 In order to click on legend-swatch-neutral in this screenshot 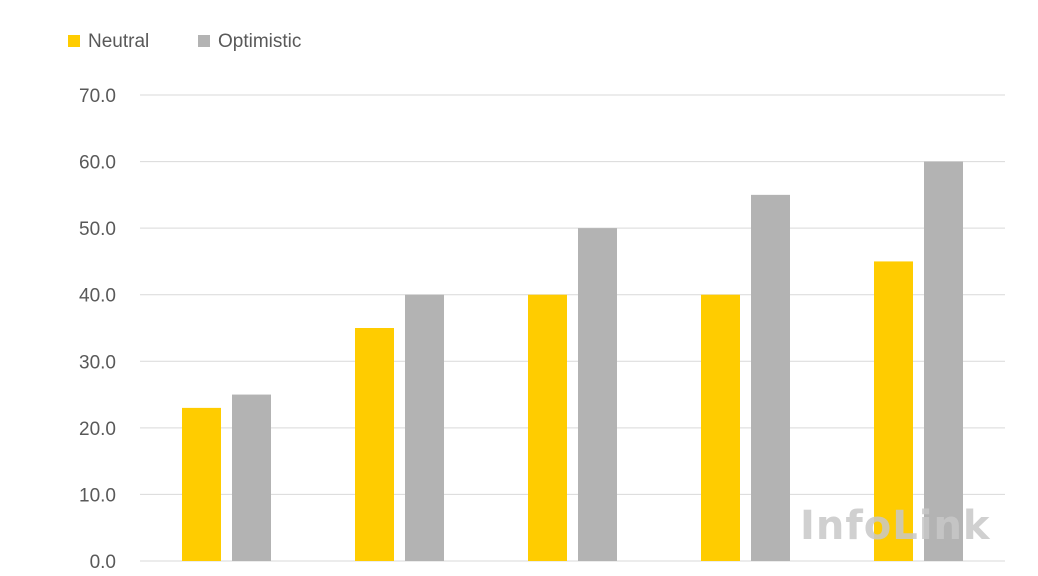, I will do `click(74, 41)`.